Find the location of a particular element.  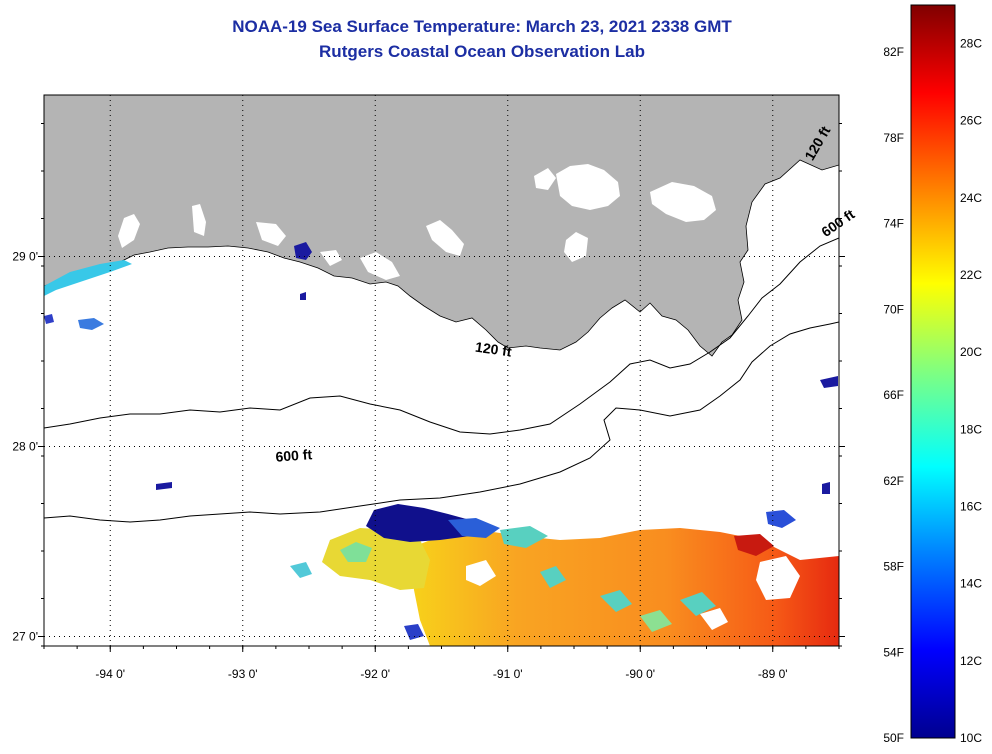

colorbar-c-label: 24C is located at coordinates (971, 198).